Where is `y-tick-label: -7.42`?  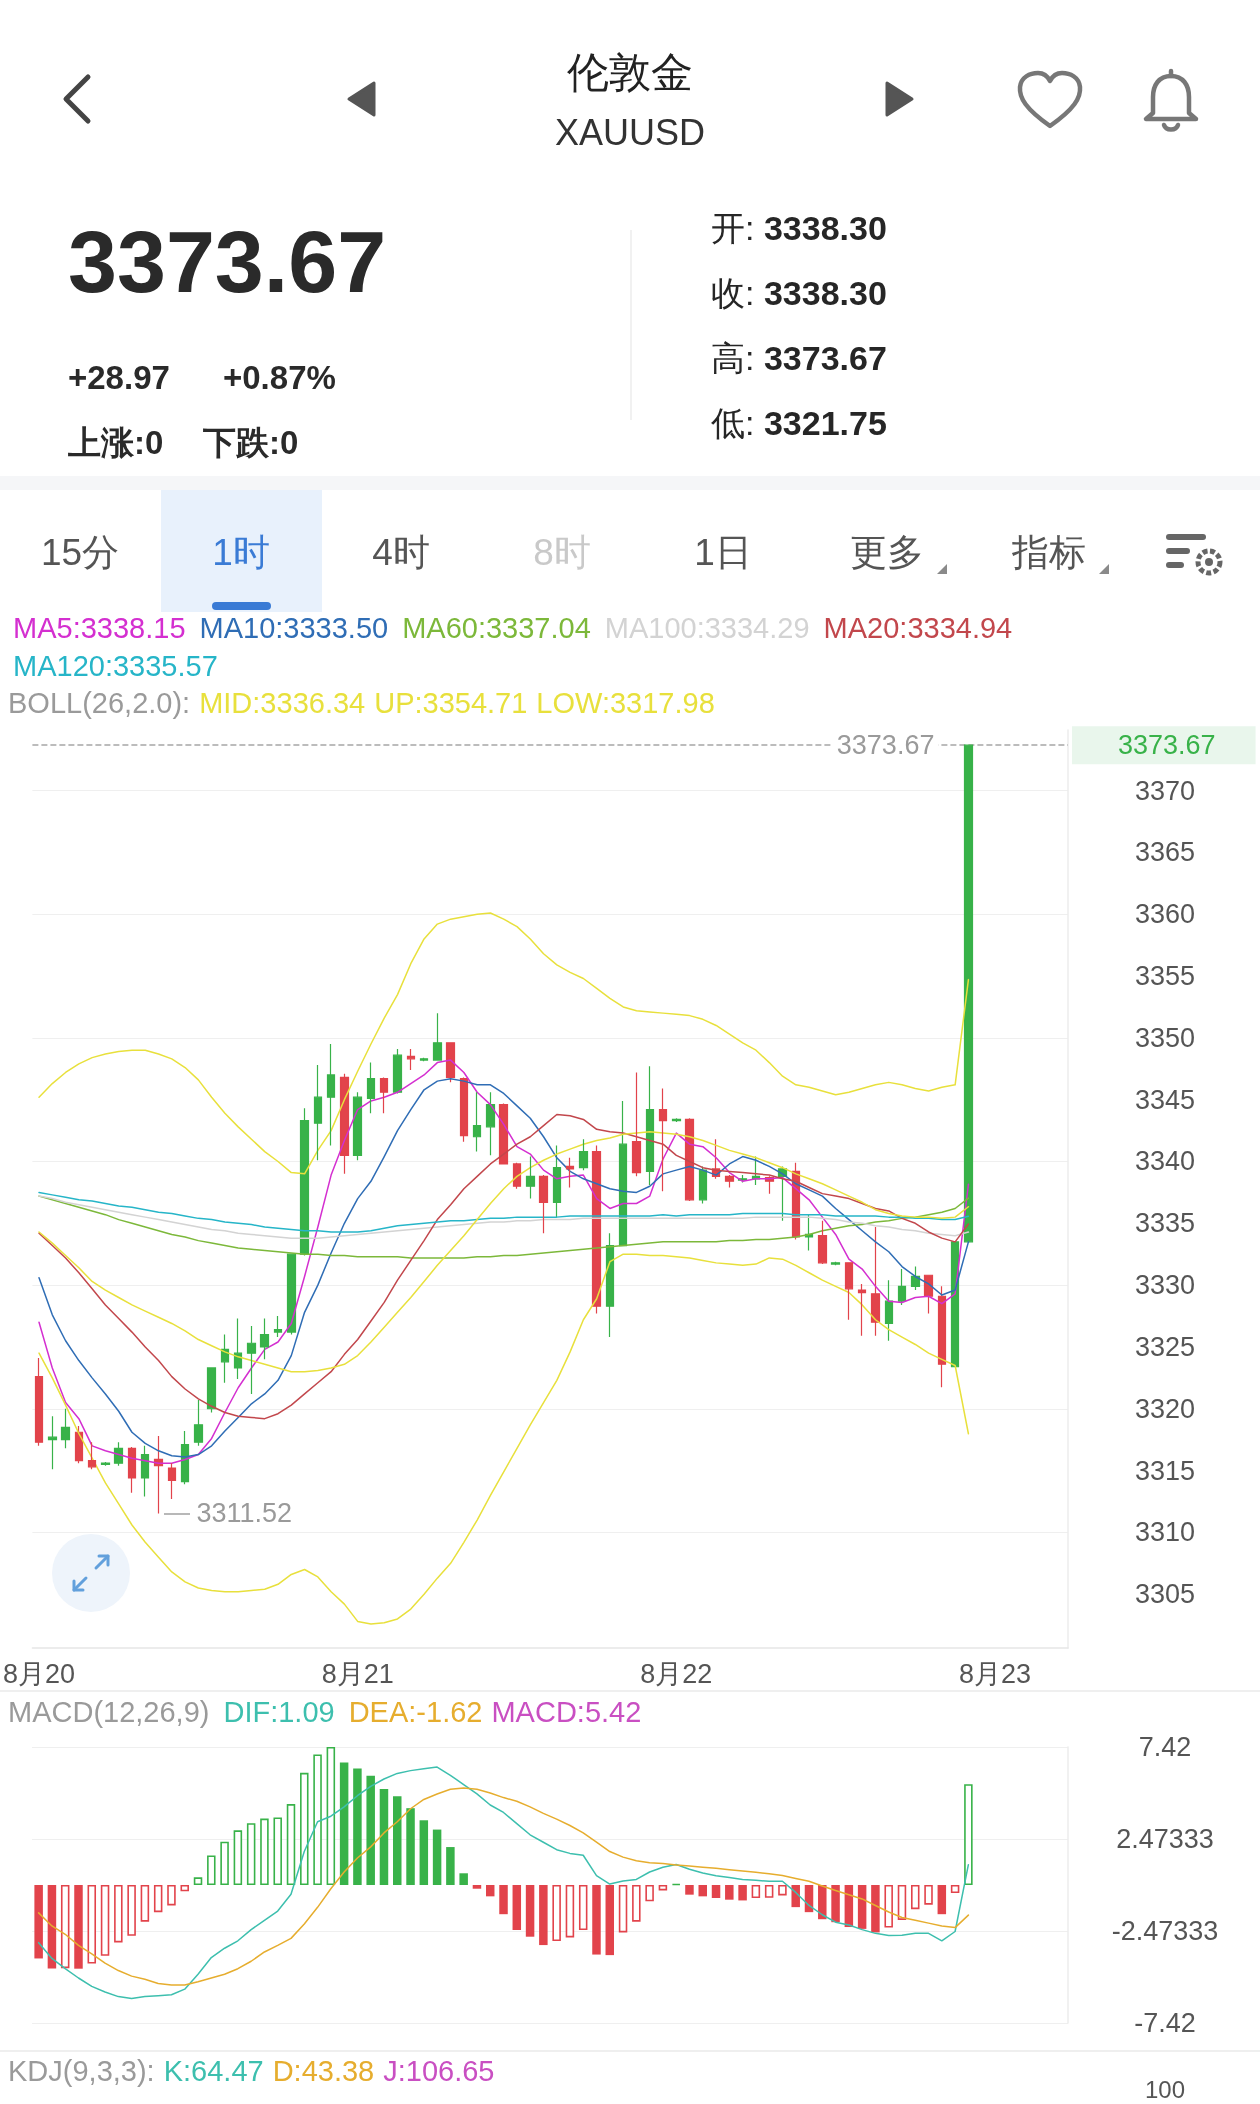
y-tick-label: -7.42 is located at coordinates (1165, 2023).